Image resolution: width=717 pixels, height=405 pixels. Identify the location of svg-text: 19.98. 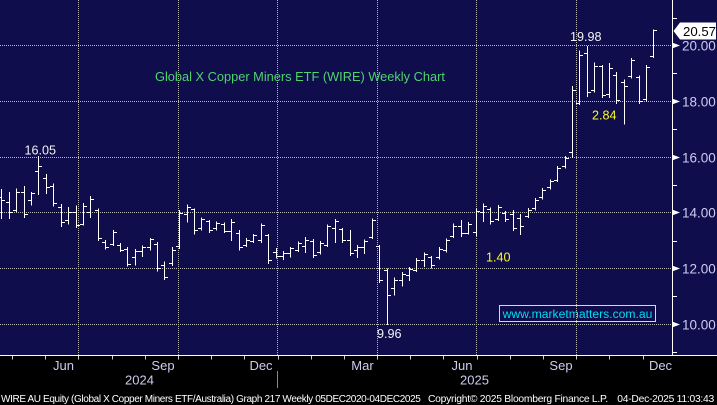
(586, 37).